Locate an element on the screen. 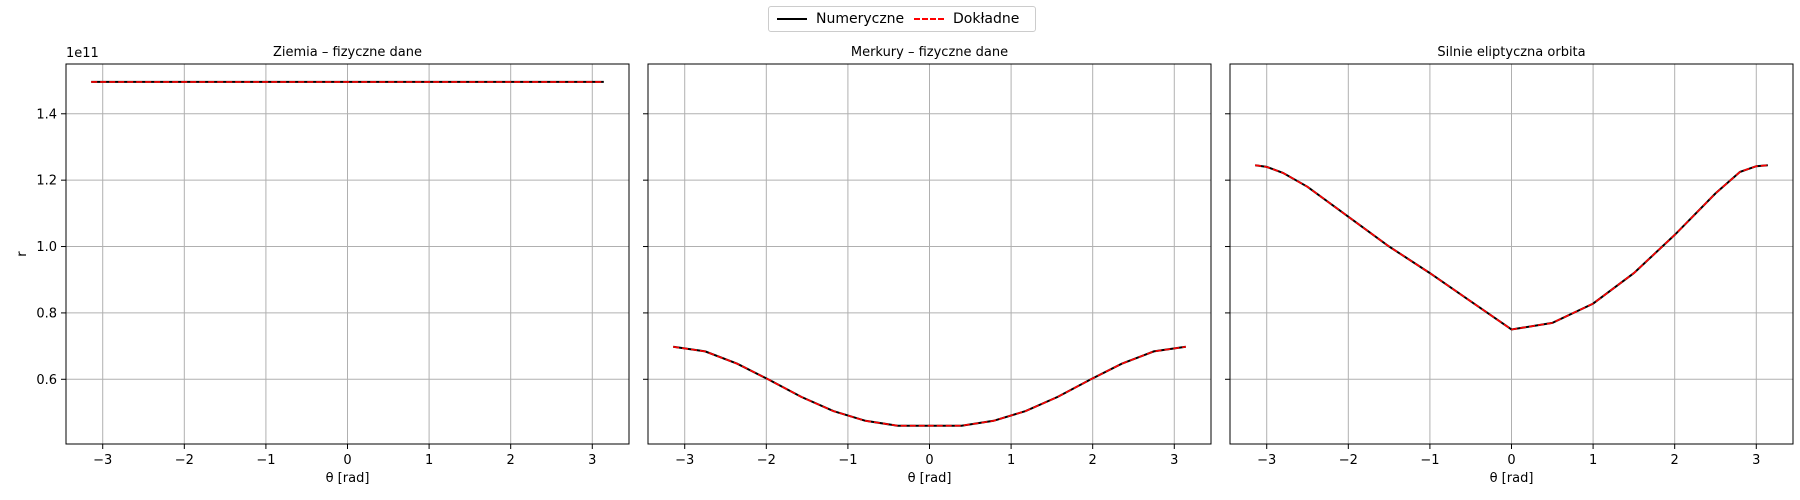 The image size is (1800, 500). legend-swatch-exact is located at coordinates (929, 19).